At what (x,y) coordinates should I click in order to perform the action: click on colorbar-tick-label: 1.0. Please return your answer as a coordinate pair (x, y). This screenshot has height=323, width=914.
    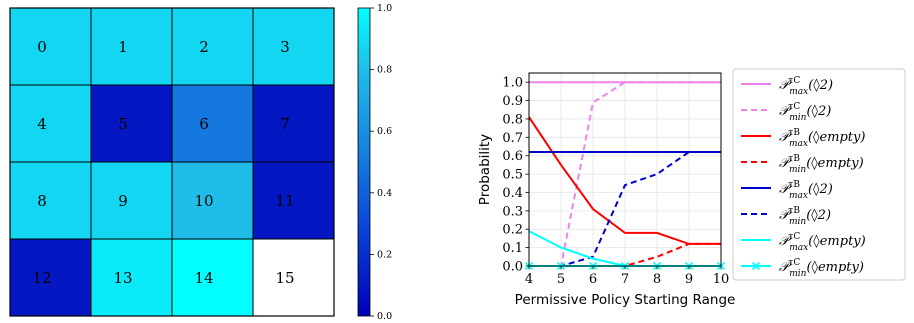
    Looking at the image, I should click on (384, 8).